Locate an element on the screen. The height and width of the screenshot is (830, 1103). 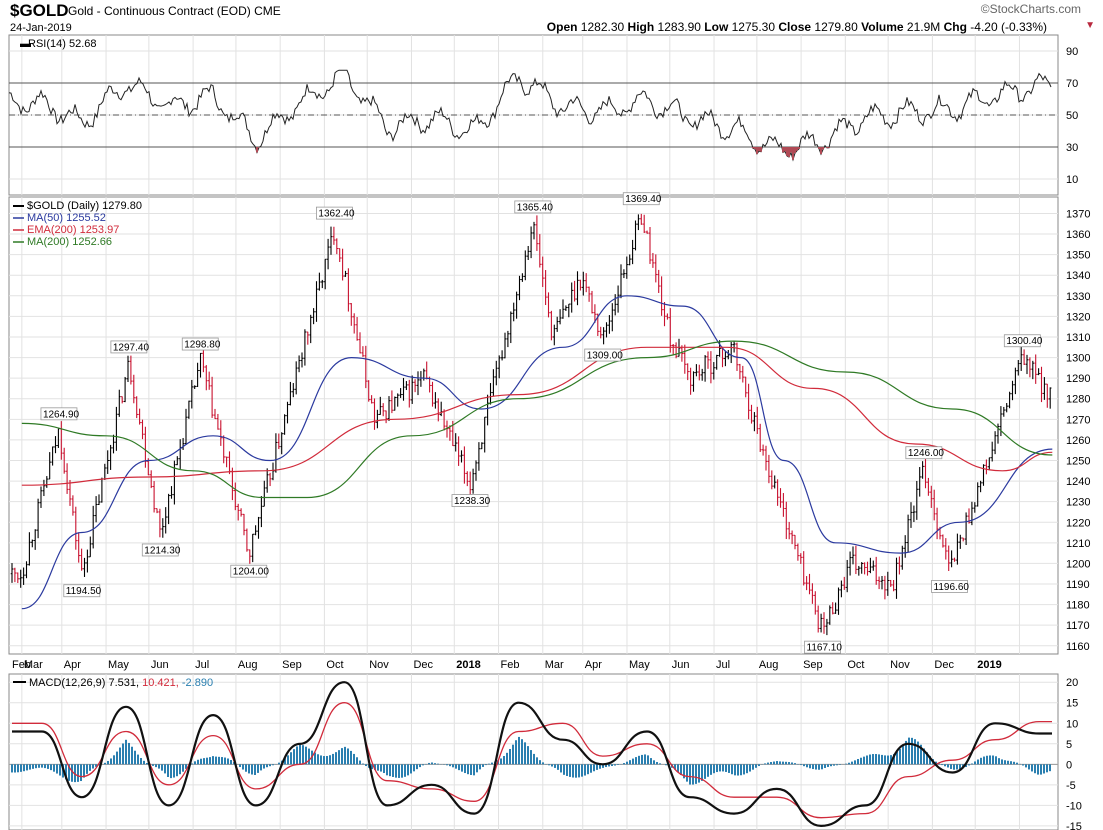
price-xtick-9: Nov is located at coordinates (379, 665).